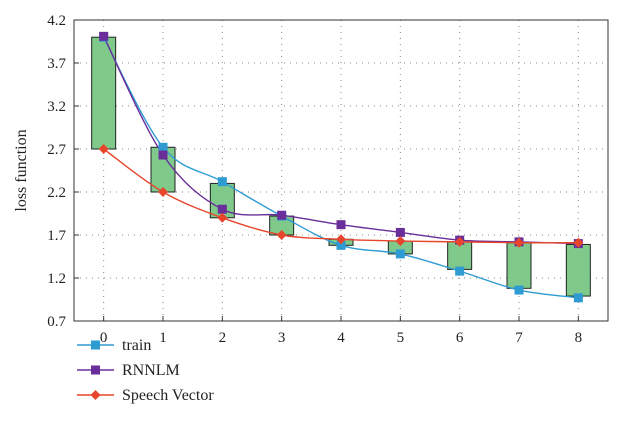 The height and width of the screenshot is (440, 623). I want to click on y-axis-title: loss function, so click(21, 170).